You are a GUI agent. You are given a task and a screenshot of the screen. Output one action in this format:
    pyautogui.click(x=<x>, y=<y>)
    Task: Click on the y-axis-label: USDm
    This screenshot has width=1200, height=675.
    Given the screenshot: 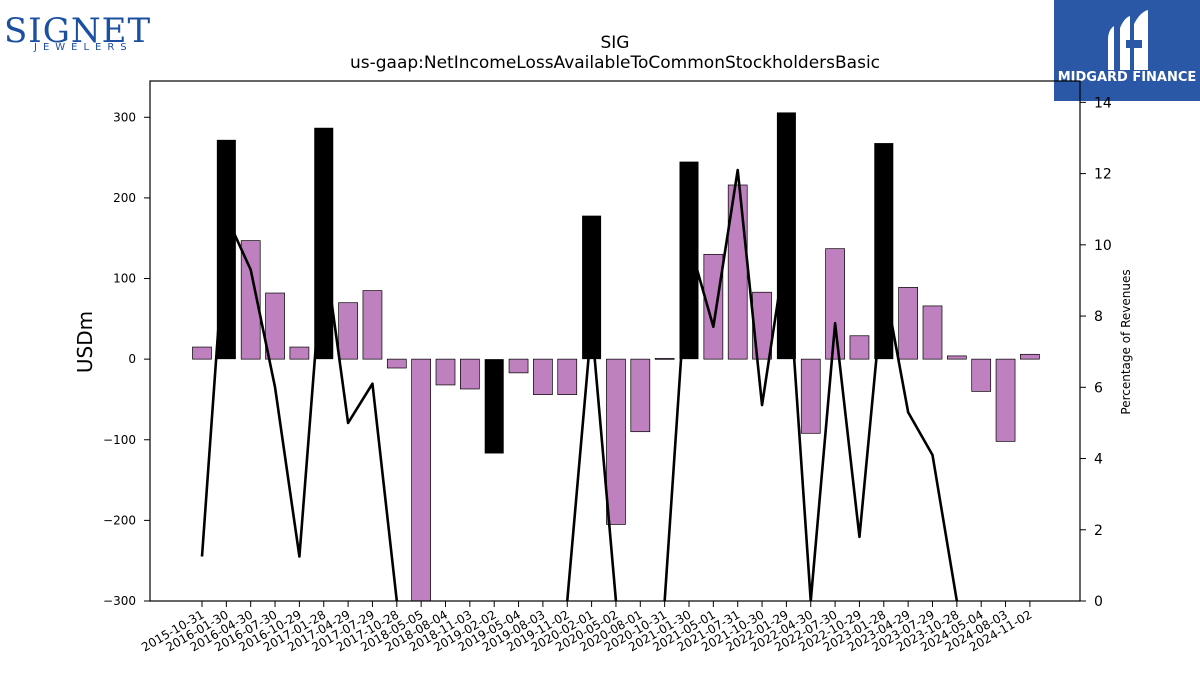 What is the action you would take?
    pyautogui.click(x=85, y=342)
    